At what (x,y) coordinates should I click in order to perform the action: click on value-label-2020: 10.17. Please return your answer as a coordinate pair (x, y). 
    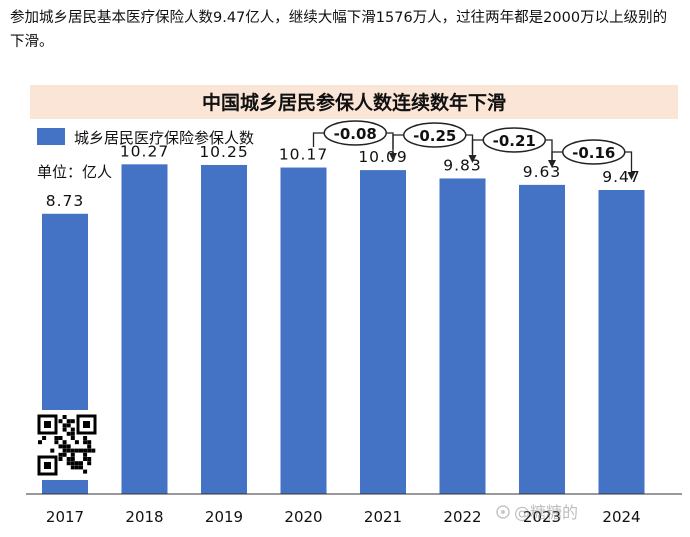
    Looking at the image, I should click on (303, 155).